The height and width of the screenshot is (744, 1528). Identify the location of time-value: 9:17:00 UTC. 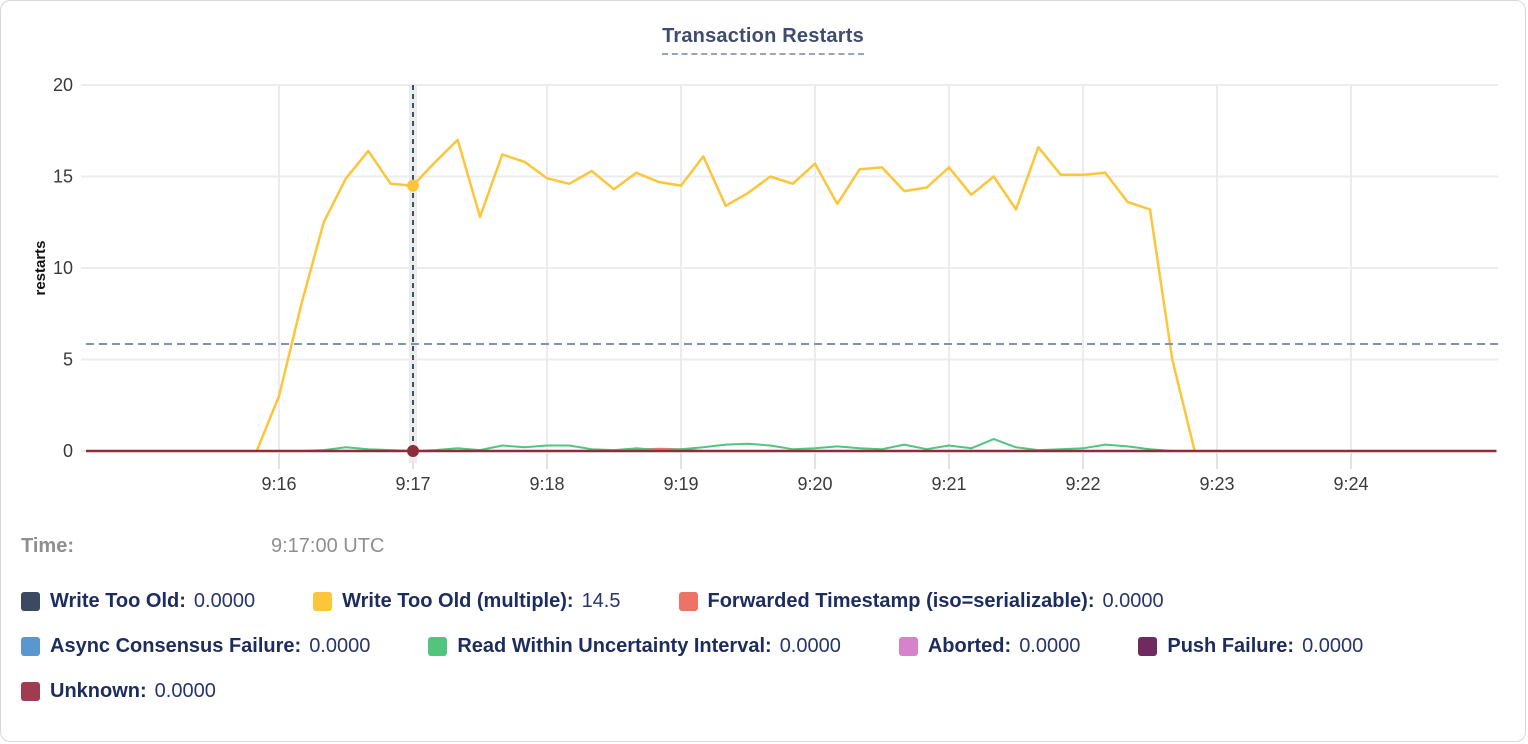
(328, 546).